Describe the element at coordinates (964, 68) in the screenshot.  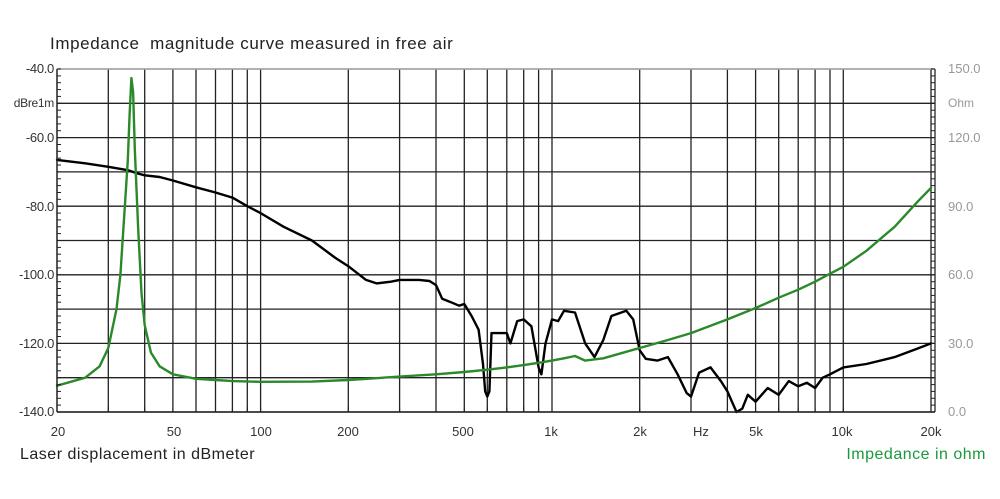
I see `right-axis-tick: 150.0` at that location.